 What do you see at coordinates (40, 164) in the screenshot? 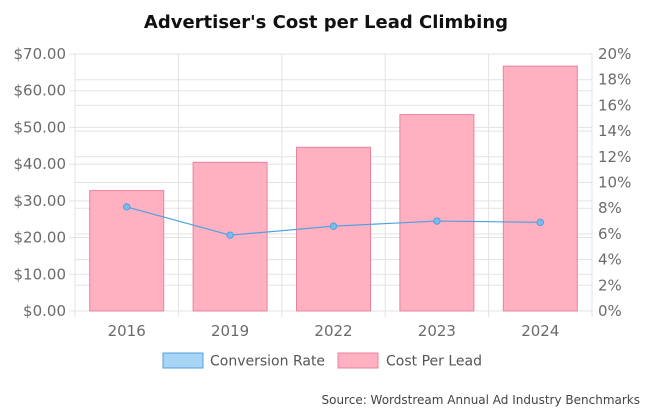
I see `y-left-tick-label: $40.00` at bounding box center [40, 164].